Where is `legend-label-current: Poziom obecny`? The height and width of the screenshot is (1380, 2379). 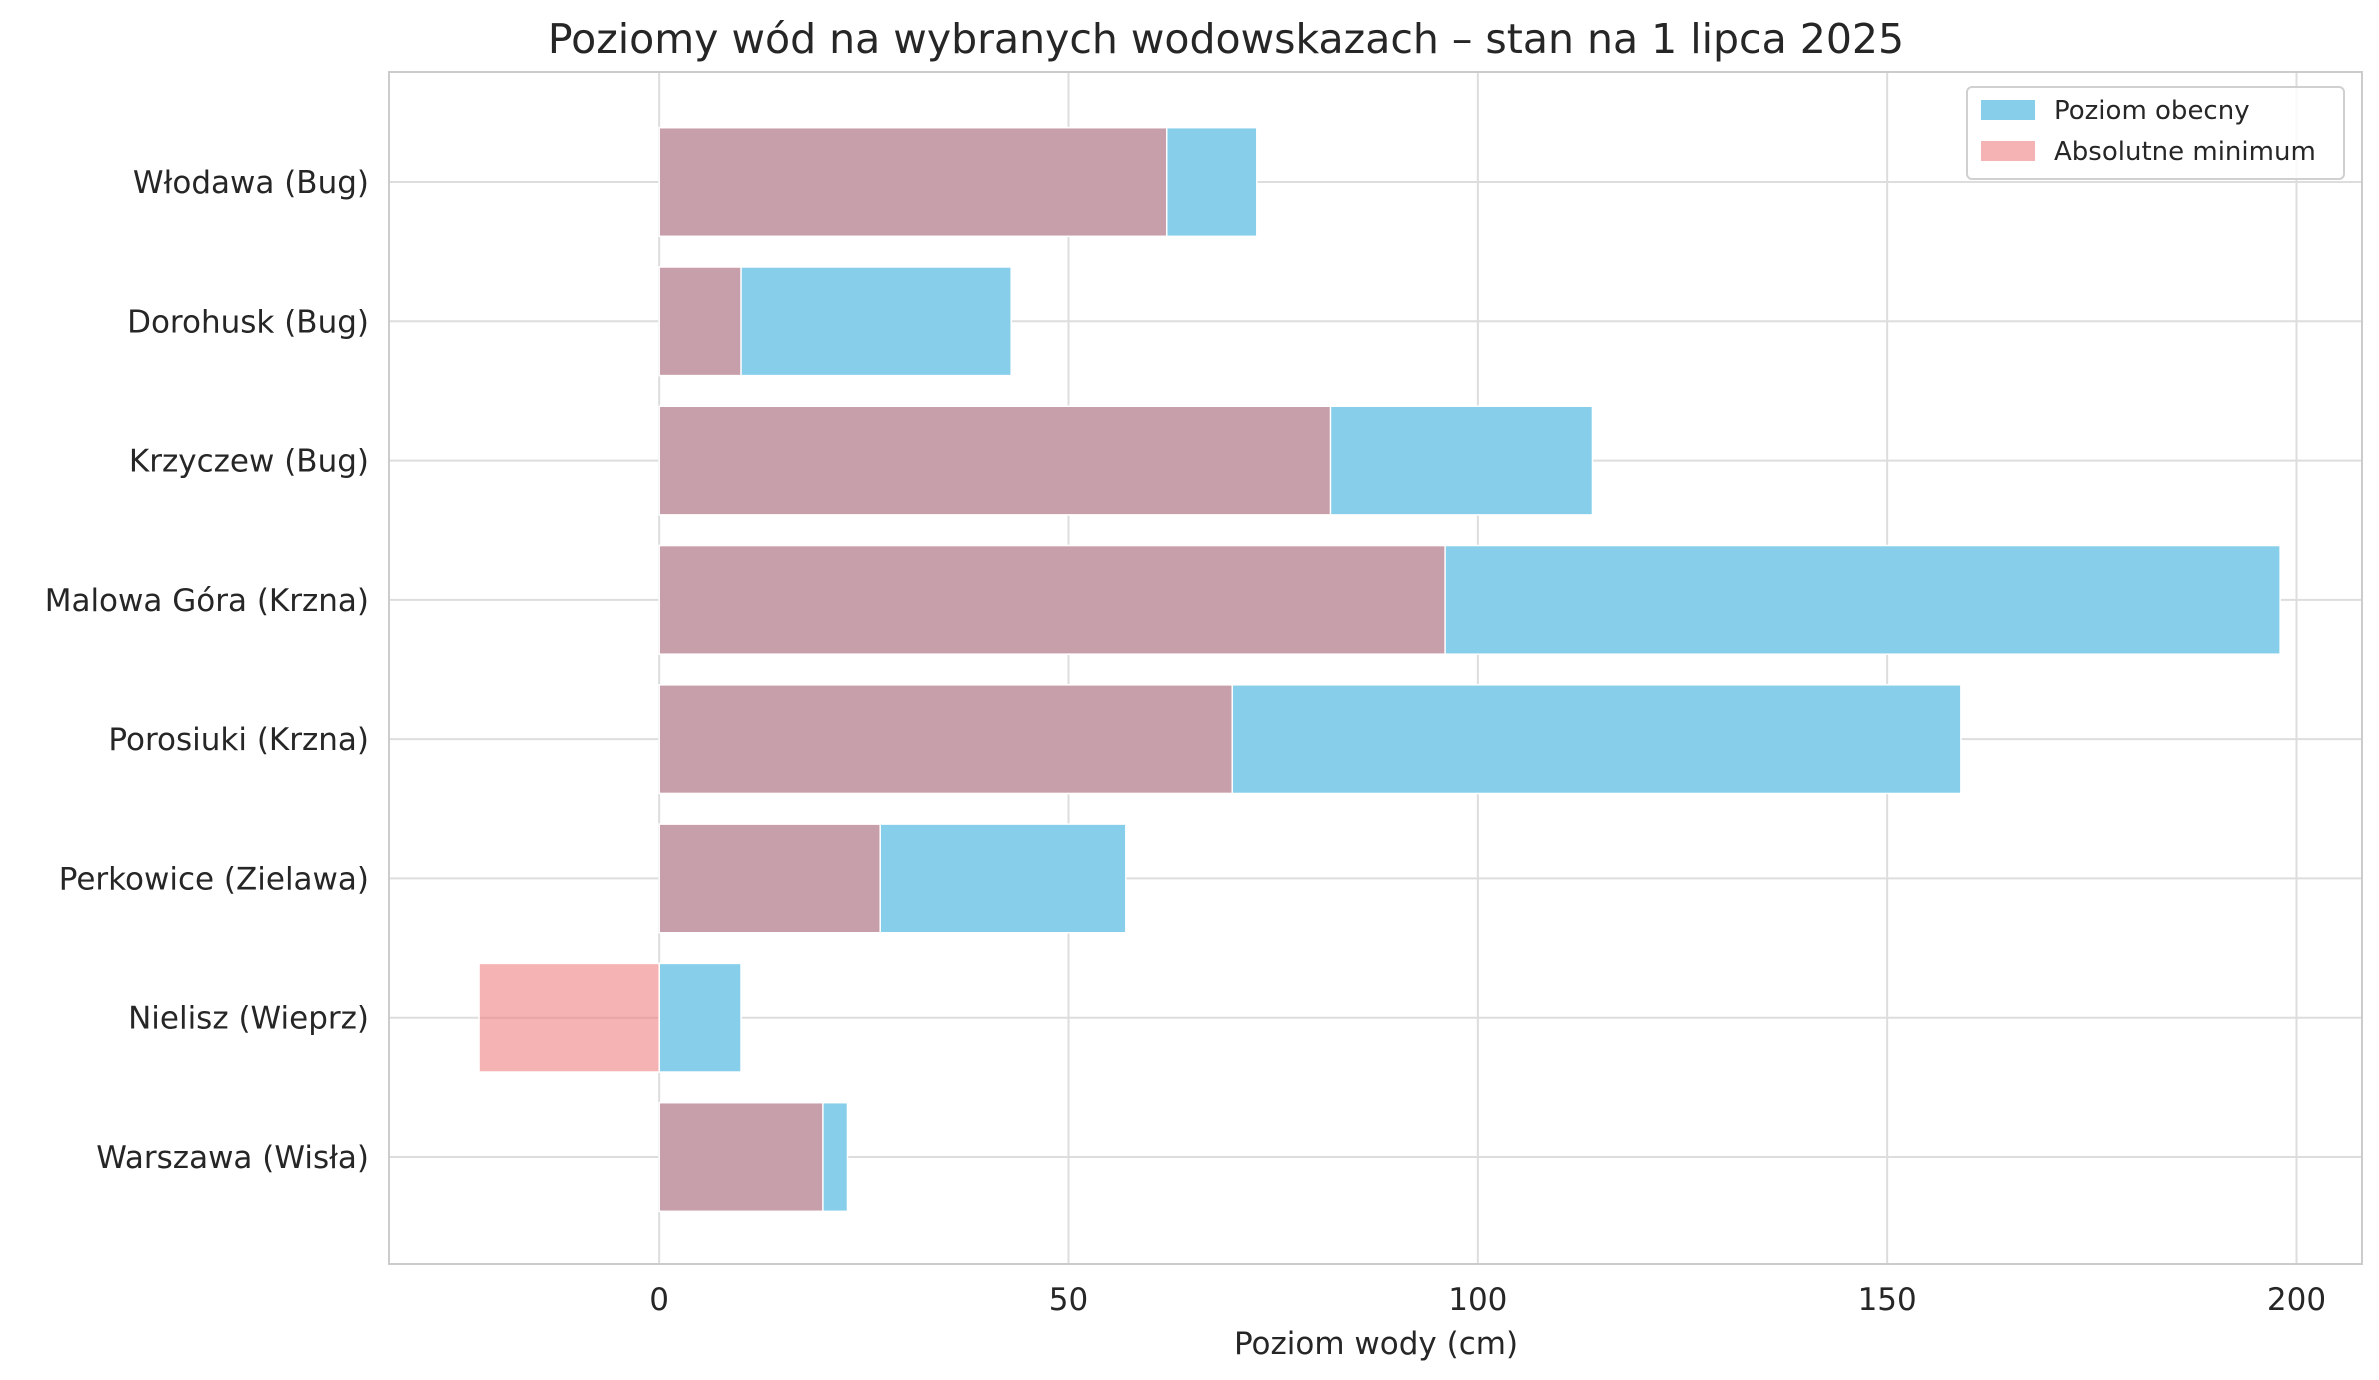
legend-label-current: Poziom obecny is located at coordinates (2152, 111).